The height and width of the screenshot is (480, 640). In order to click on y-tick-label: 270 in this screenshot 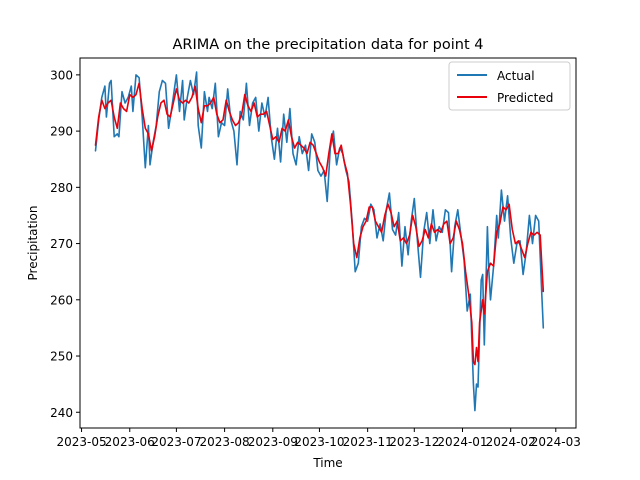, I will do `click(61, 244)`.